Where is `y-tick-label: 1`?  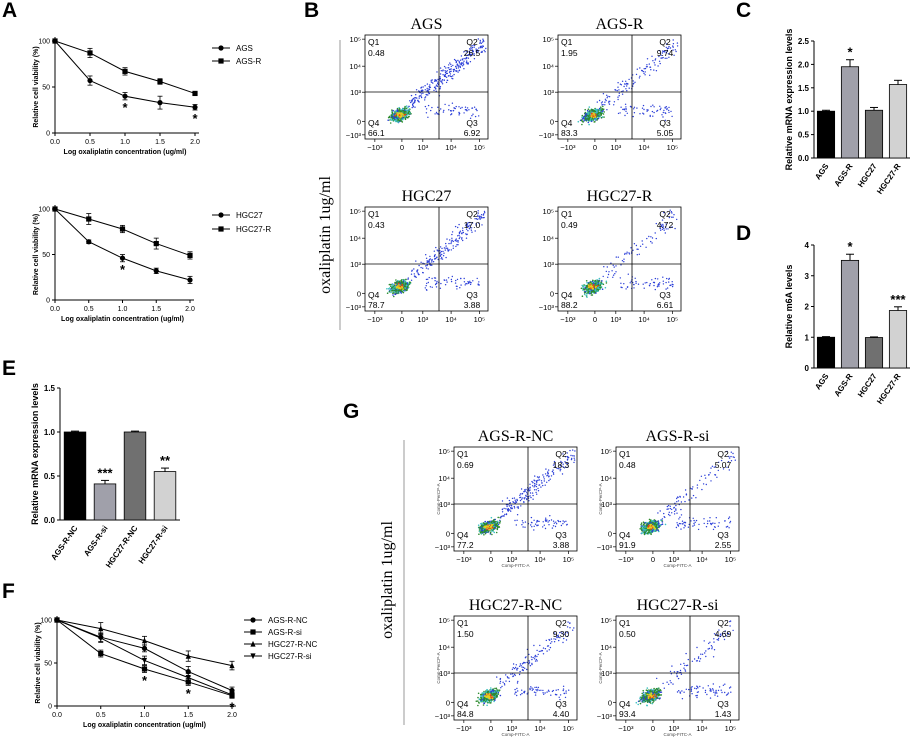
y-tick-label: 1 is located at coordinates (807, 337).